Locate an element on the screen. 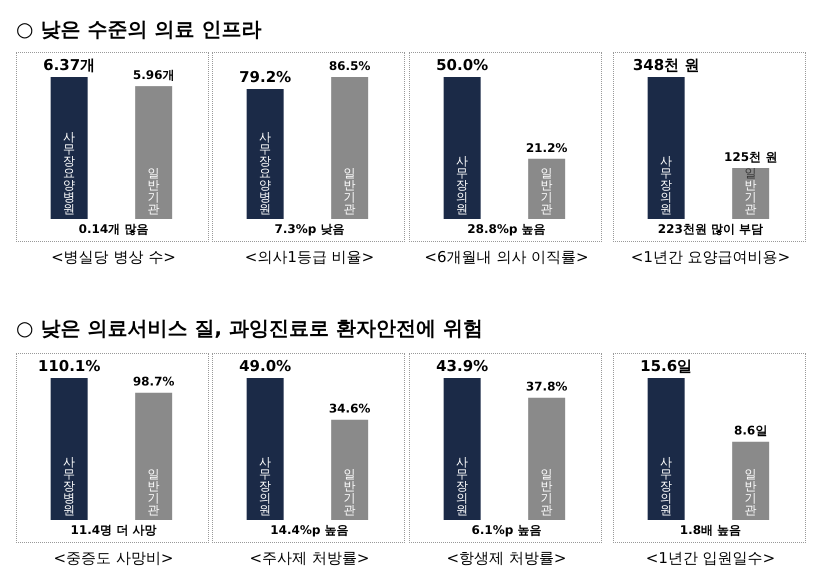 The width and height of the screenshot is (818, 578). x-axis-title: <중증도 사망비> is located at coordinates (113, 558).